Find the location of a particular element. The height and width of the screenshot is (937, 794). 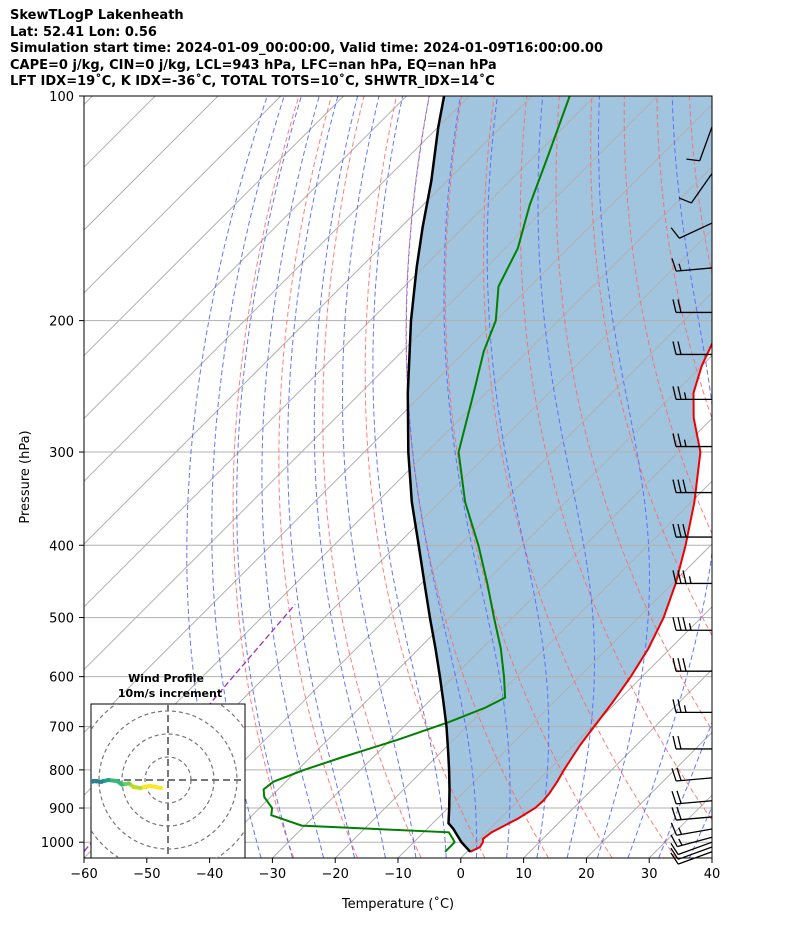

x-tick-label: −10 is located at coordinates (397, 874).